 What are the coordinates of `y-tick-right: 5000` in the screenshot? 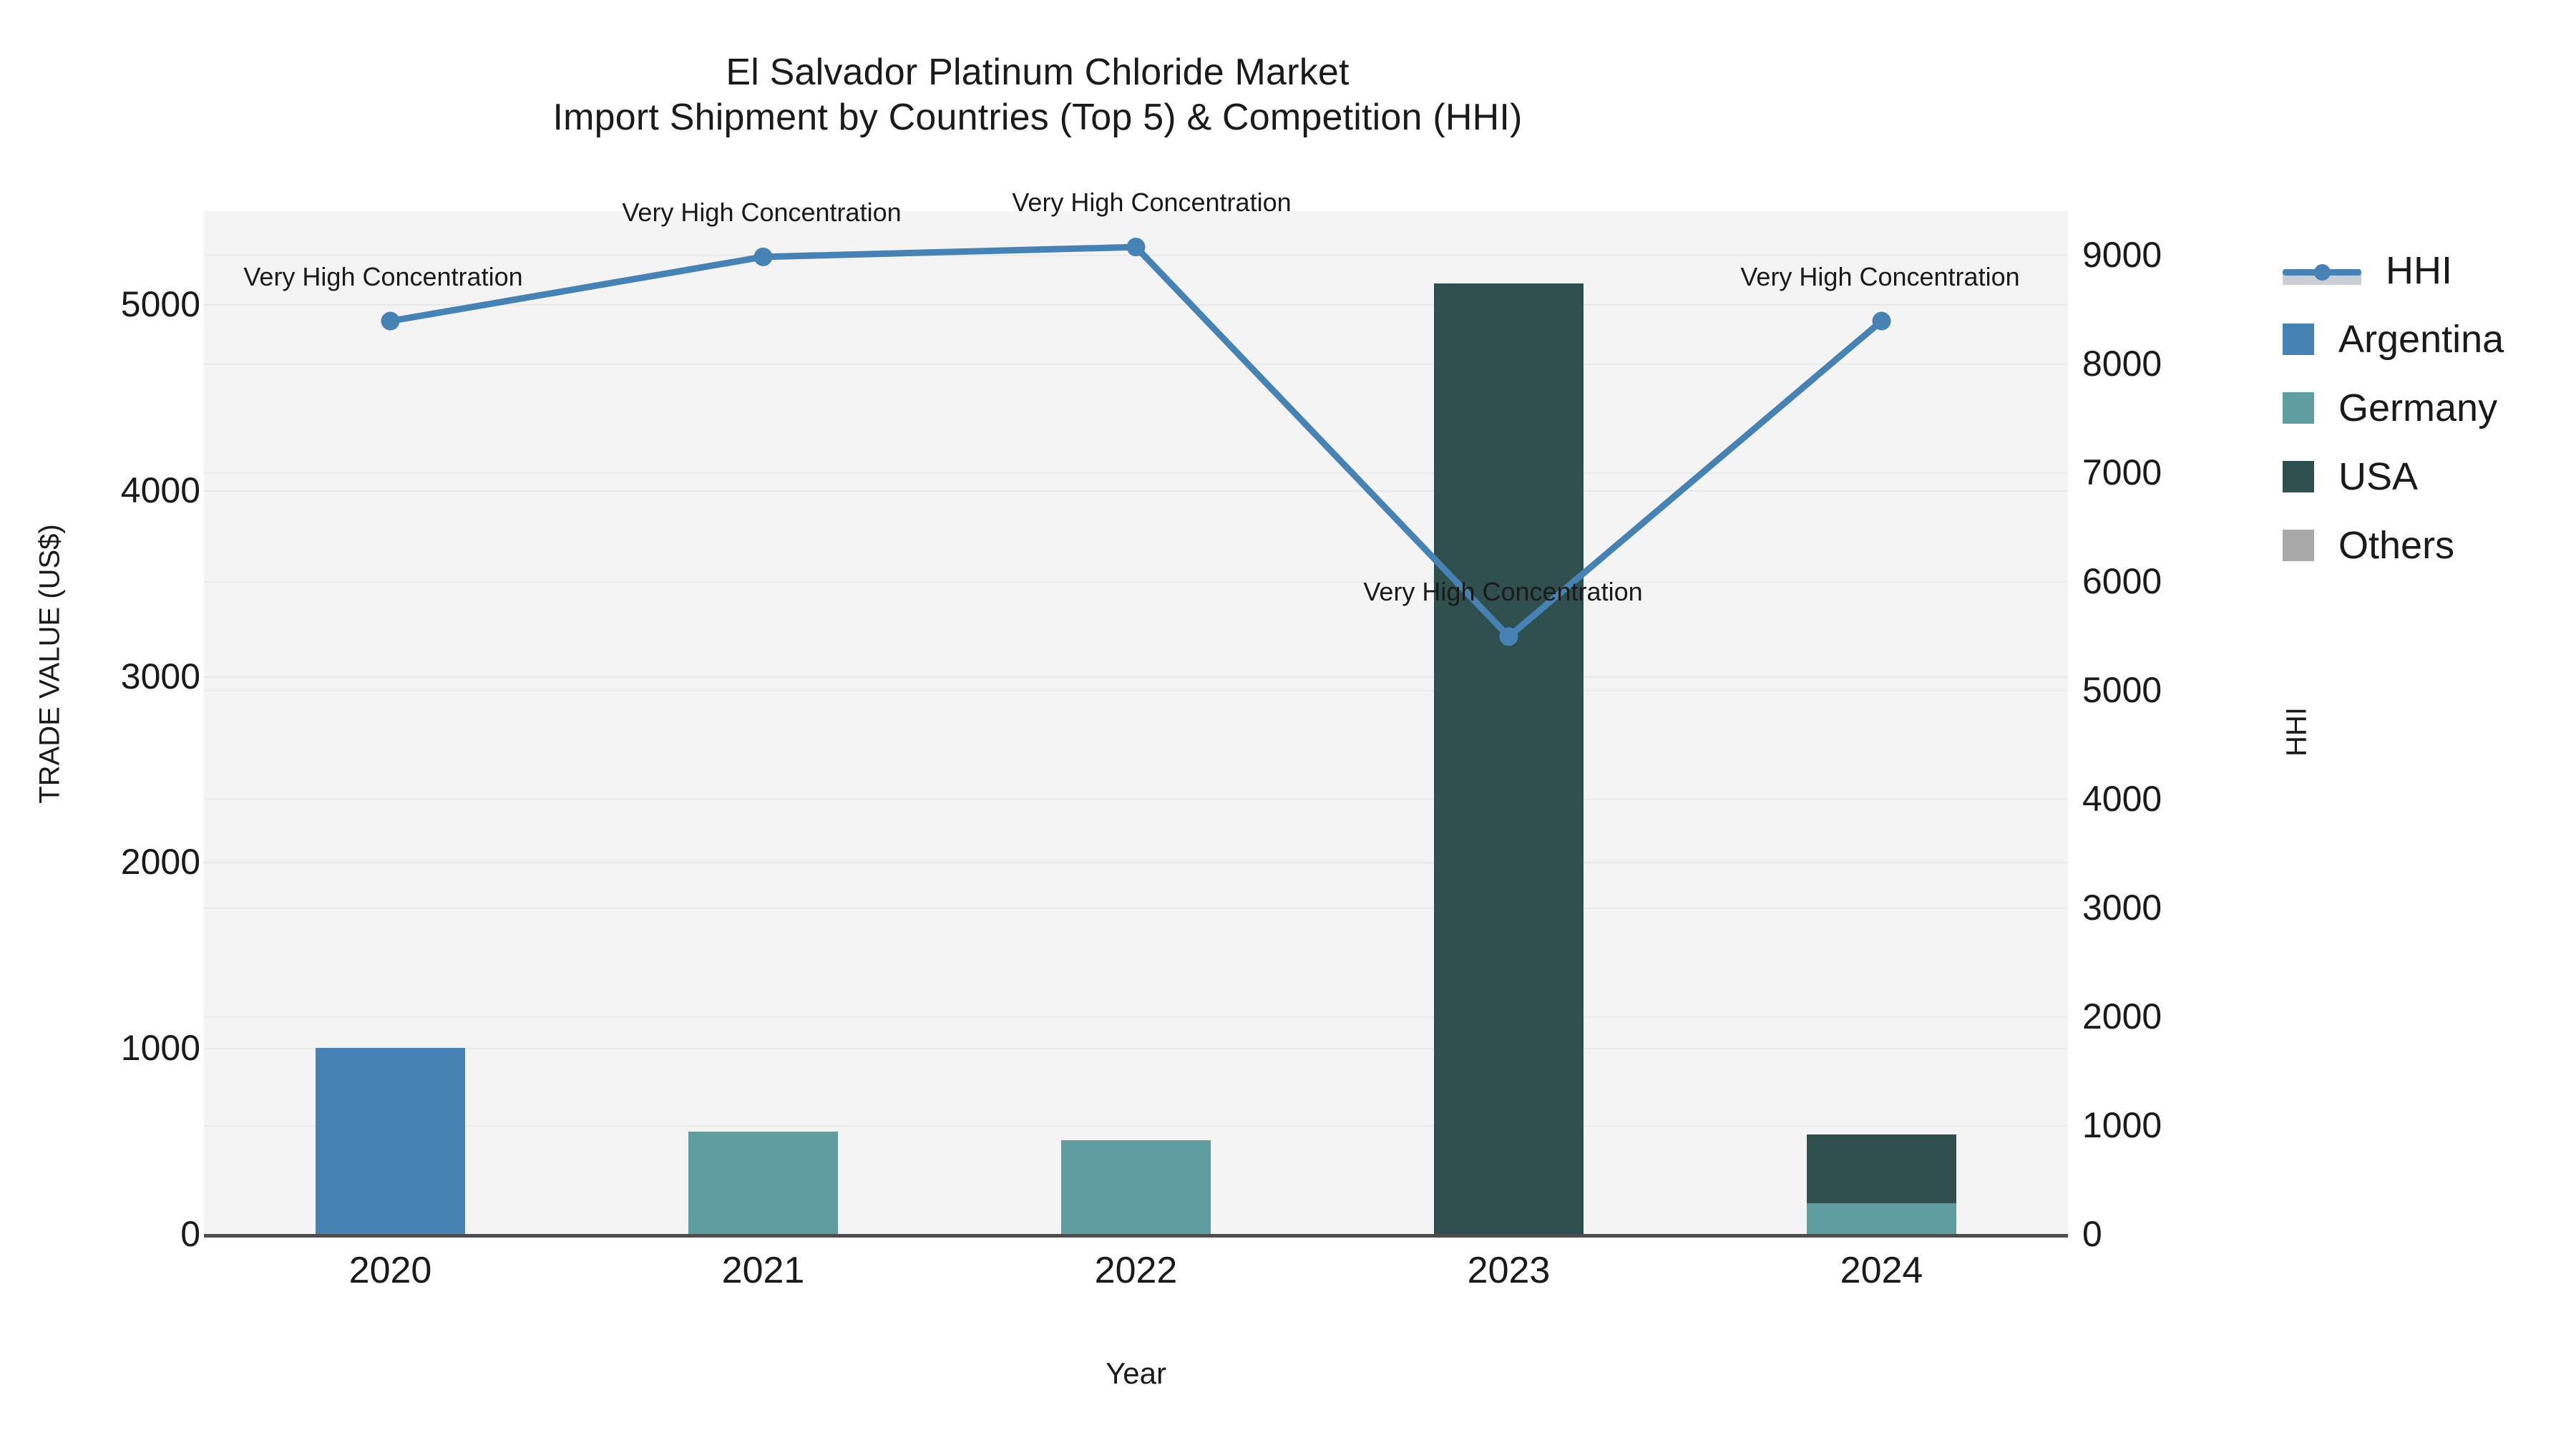 It's located at (2122, 689).